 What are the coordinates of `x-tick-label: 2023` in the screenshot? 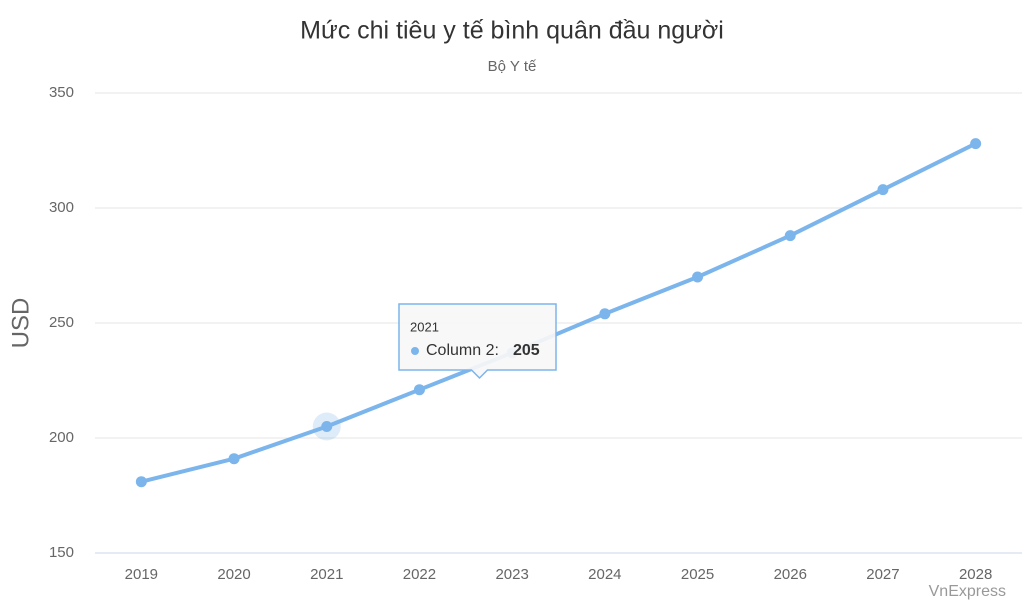 It's located at (511, 574).